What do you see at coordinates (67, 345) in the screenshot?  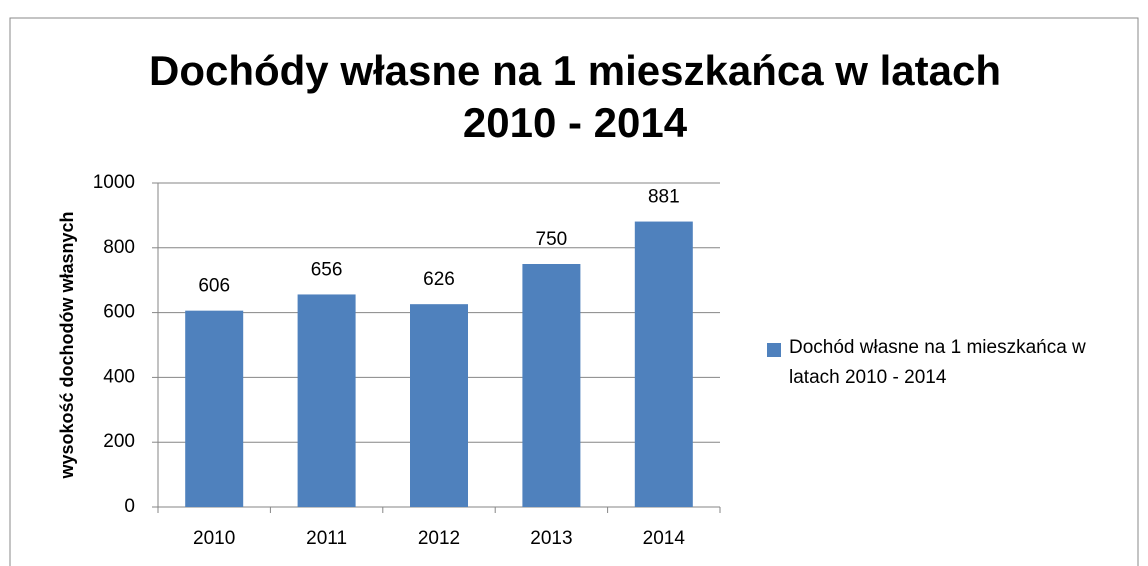 I see `y-axis-label: wysokość dochodów własnych` at bounding box center [67, 345].